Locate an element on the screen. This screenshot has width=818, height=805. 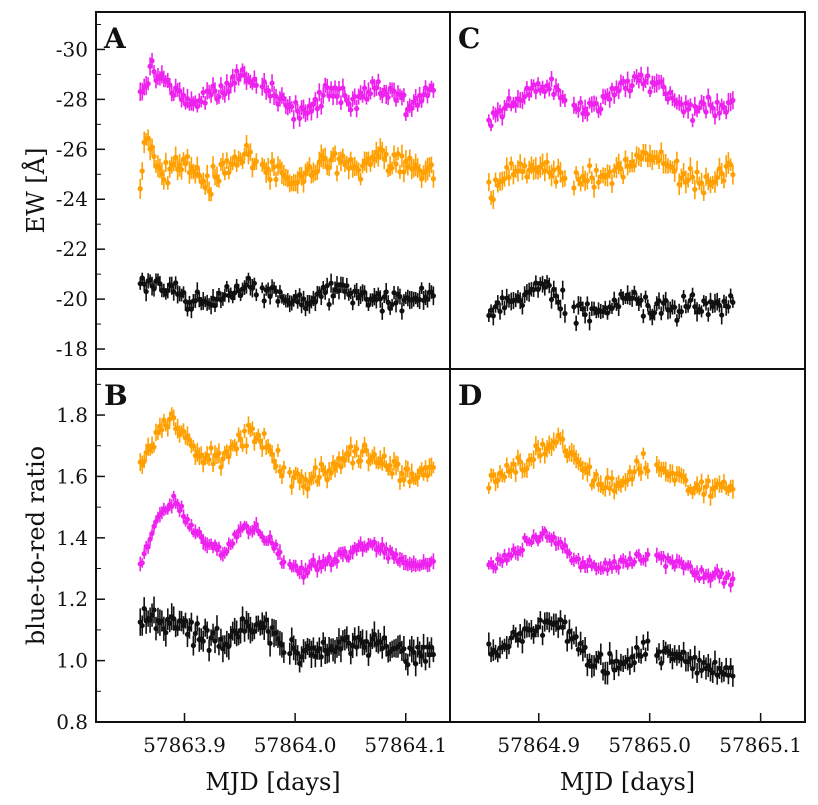
panel-A is located at coordinates (287, 186).